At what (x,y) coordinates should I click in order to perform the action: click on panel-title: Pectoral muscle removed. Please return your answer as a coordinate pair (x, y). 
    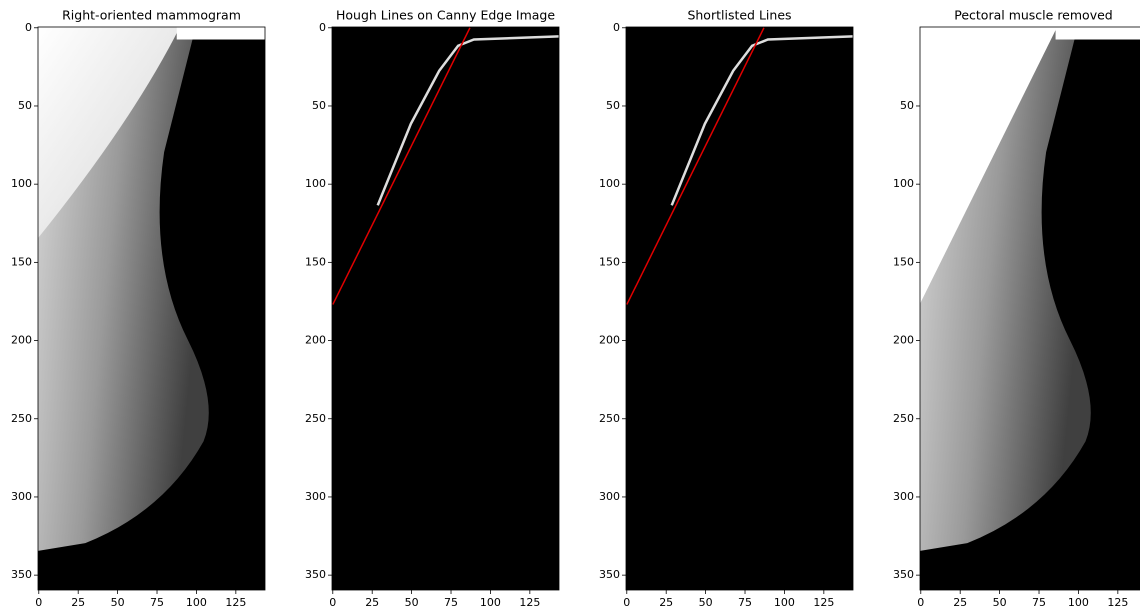
    Looking at the image, I should click on (1033, 15).